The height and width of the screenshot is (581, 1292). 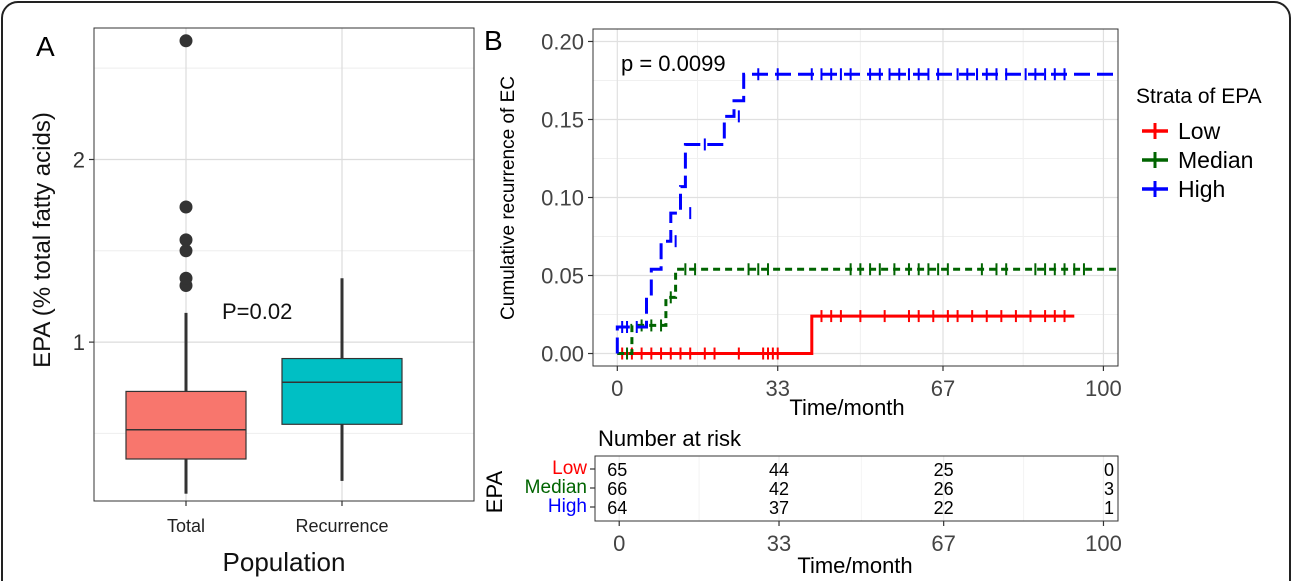 I want to click on panel-a-label: A, so click(x=45, y=46).